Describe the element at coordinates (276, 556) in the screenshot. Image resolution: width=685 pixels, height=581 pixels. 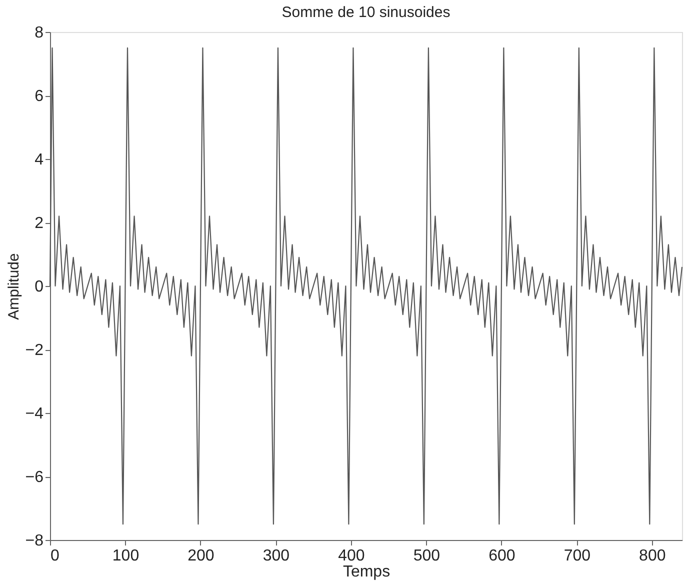
I see `x-tick-label: 300` at that location.